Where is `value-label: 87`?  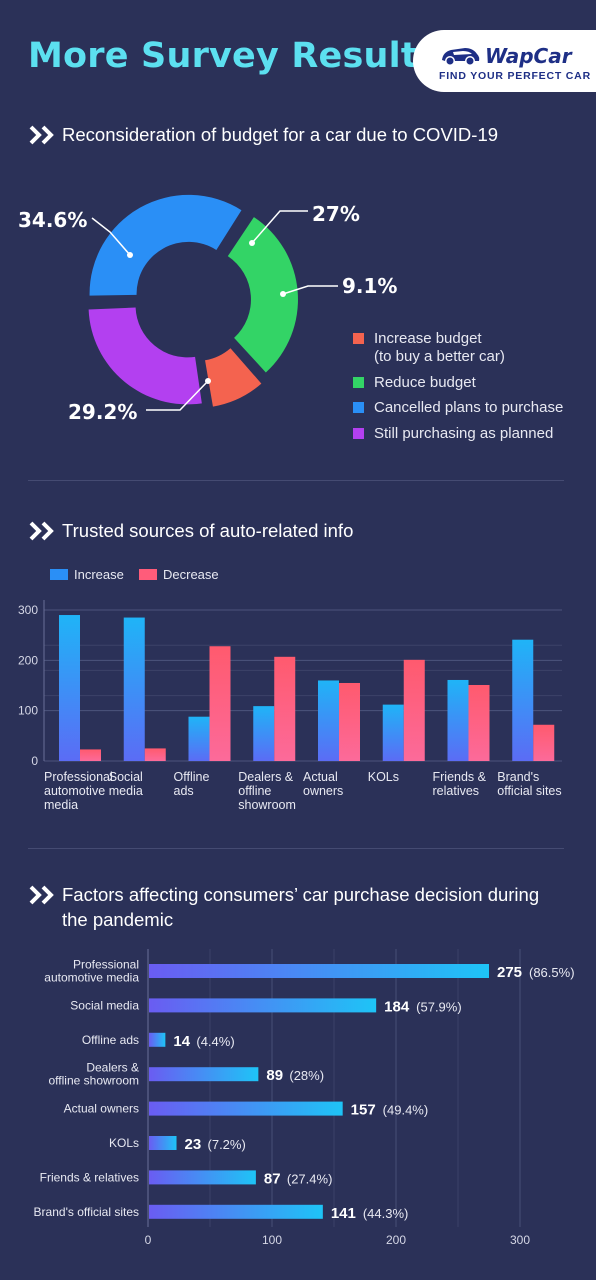
value-label: 87 is located at coordinates (272, 1178).